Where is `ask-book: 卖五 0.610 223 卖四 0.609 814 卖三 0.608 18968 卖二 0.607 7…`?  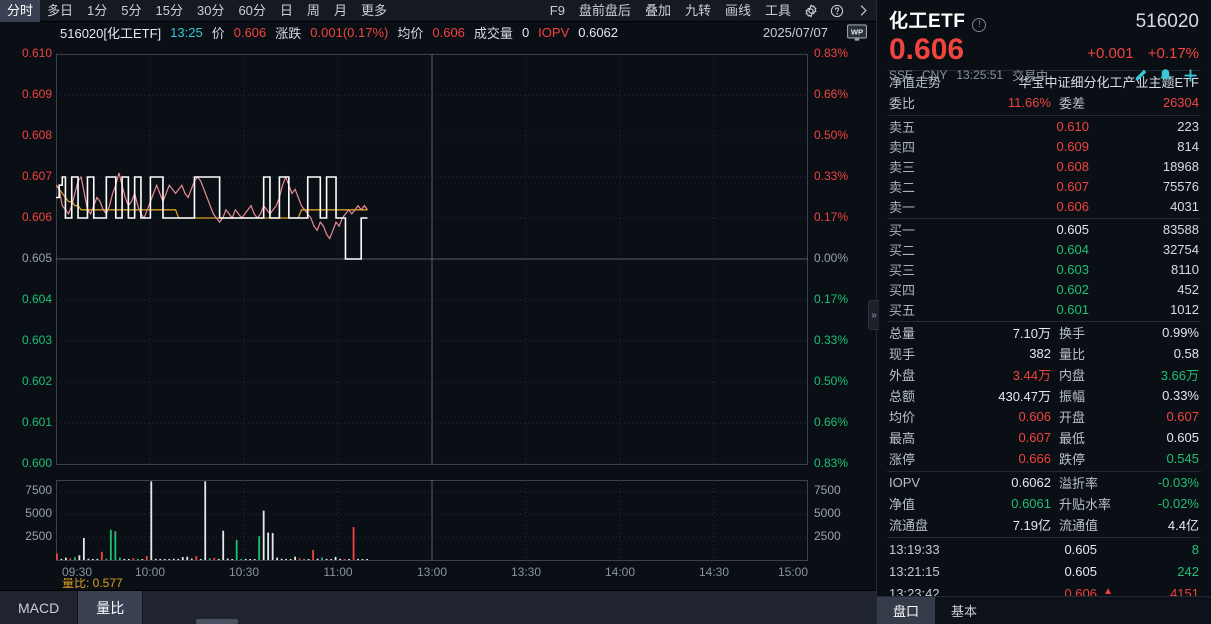
ask-book: 卖五 0.610 223 卖四 0.609 814 卖三 0.608 18968 卖二 0.607 7… is located at coordinates (1044, 166).